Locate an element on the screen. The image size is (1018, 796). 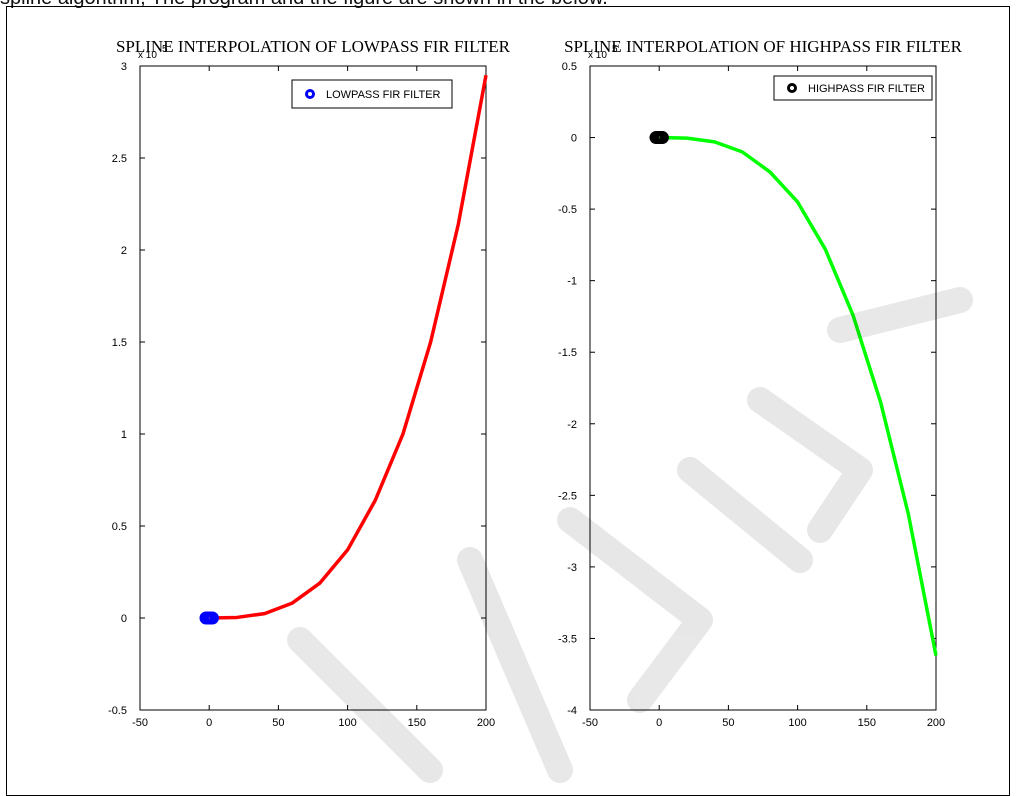
y-tick-label: -1 is located at coordinates (572, 282).